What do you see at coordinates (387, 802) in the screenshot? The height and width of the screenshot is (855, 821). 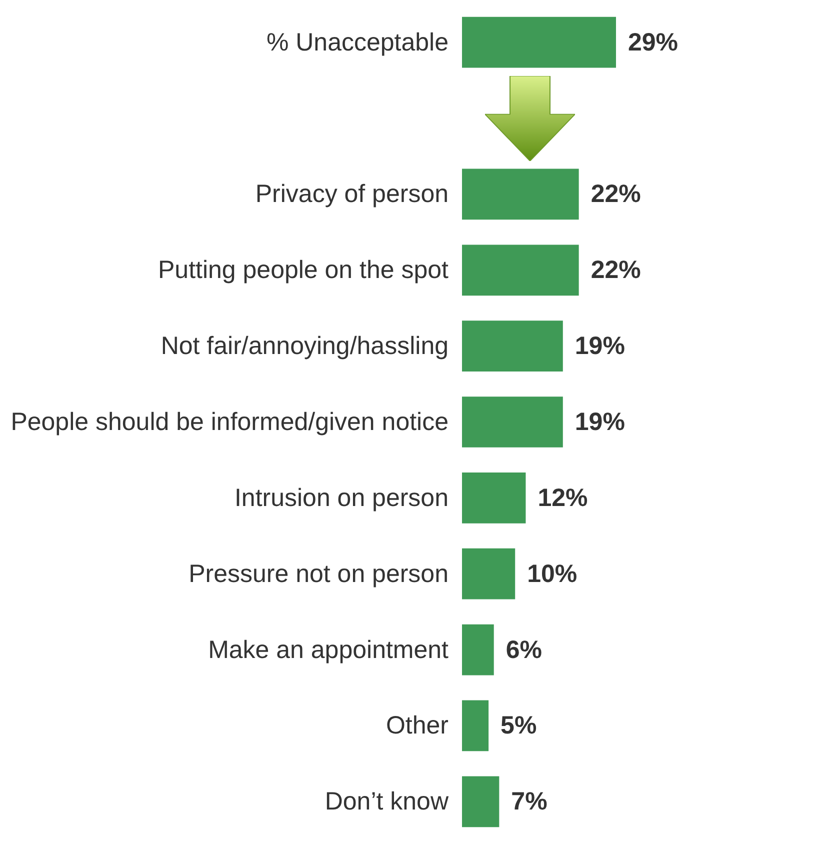 I see `y-tick-label: Don’t know` at bounding box center [387, 802].